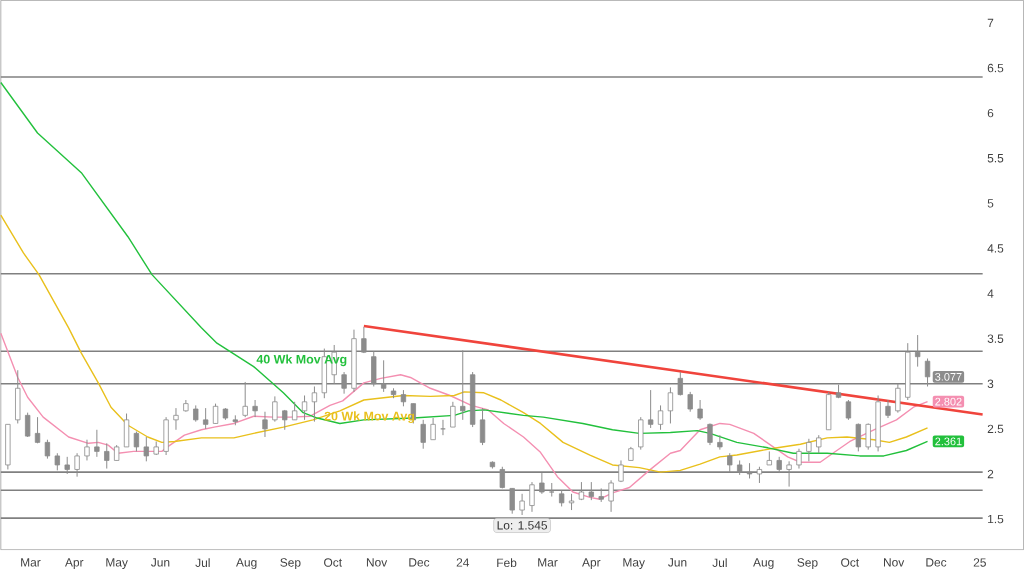 This screenshot has width=1024, height=583. I want to click on annotation: 40 Wk Mov Avg, so click(301, 360).